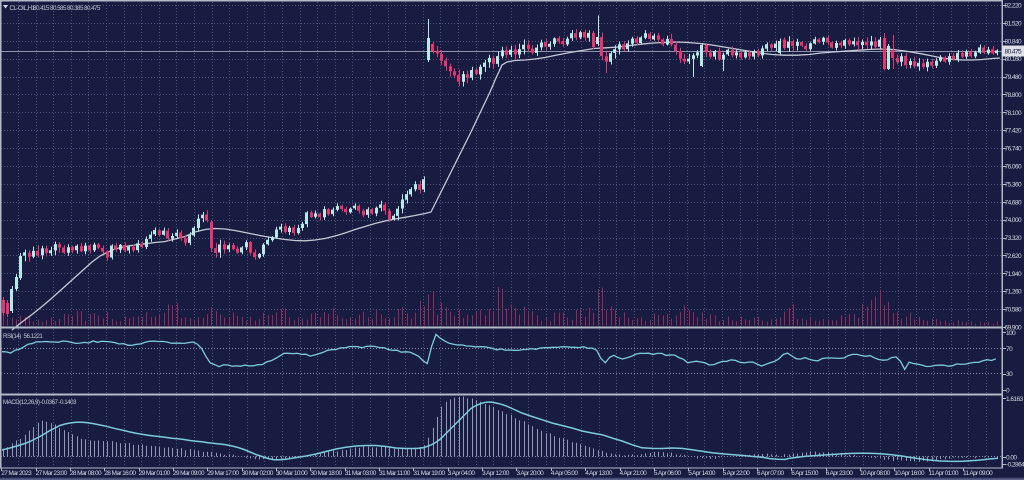 Image resolution: width=1024 pixels, height=480 pixels. What do you see at coordinates (1014, 328) in the screenshot?
I see `svg-text: 69.900` at bounding box center [1014, 328].